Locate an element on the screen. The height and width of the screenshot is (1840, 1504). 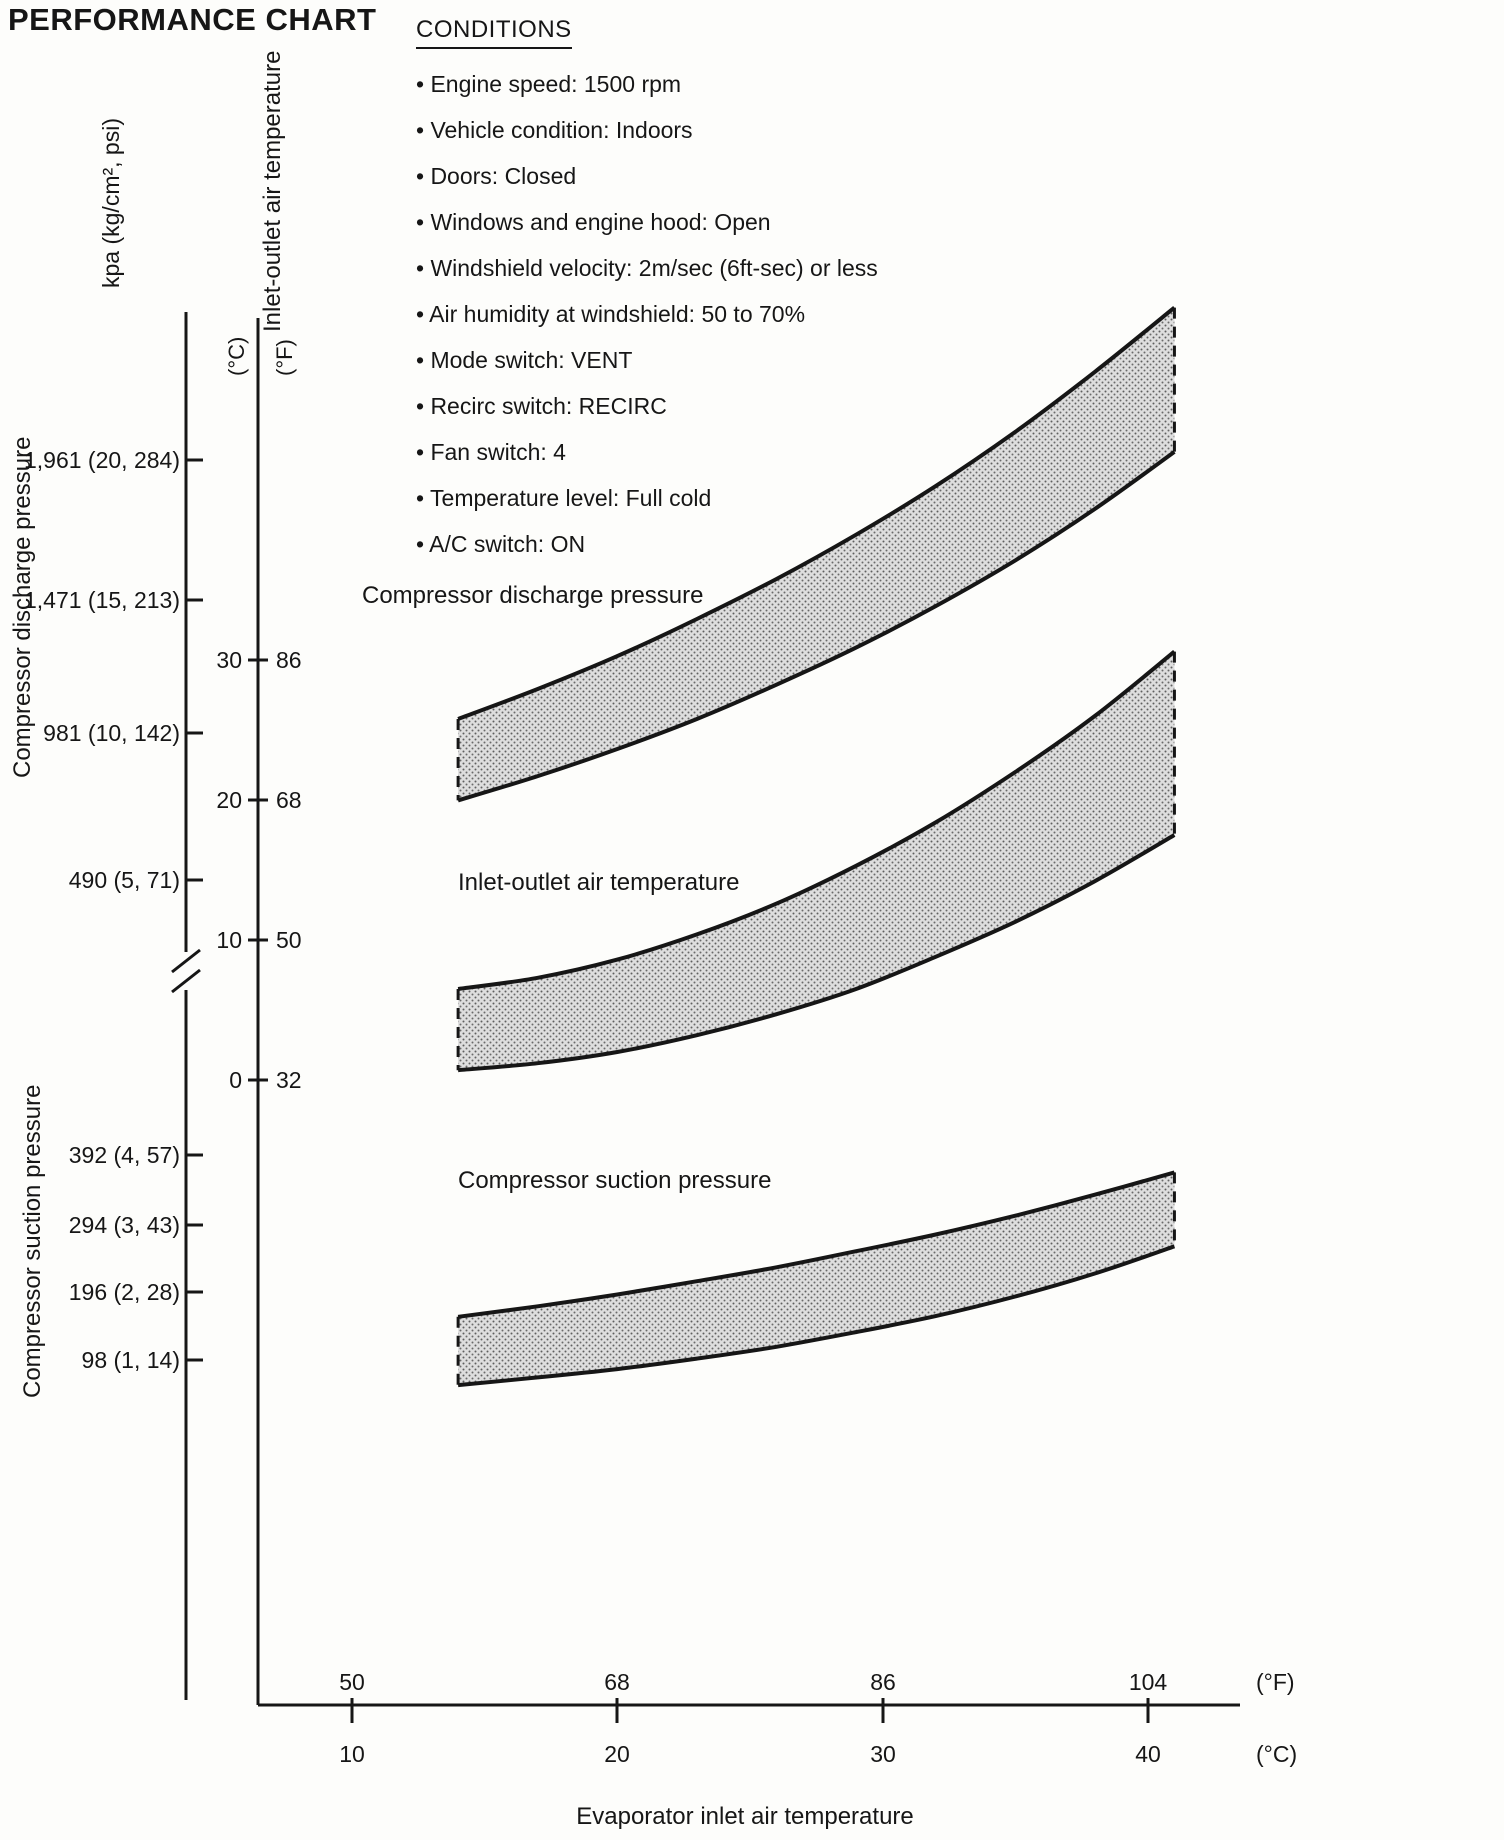
band-0-upper-edge is located at coordinates (816, 513).